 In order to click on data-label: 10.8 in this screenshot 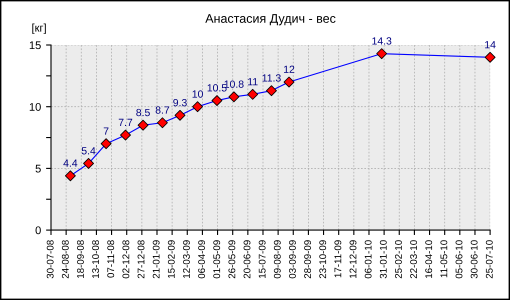, I will do `click(234, 84)`.